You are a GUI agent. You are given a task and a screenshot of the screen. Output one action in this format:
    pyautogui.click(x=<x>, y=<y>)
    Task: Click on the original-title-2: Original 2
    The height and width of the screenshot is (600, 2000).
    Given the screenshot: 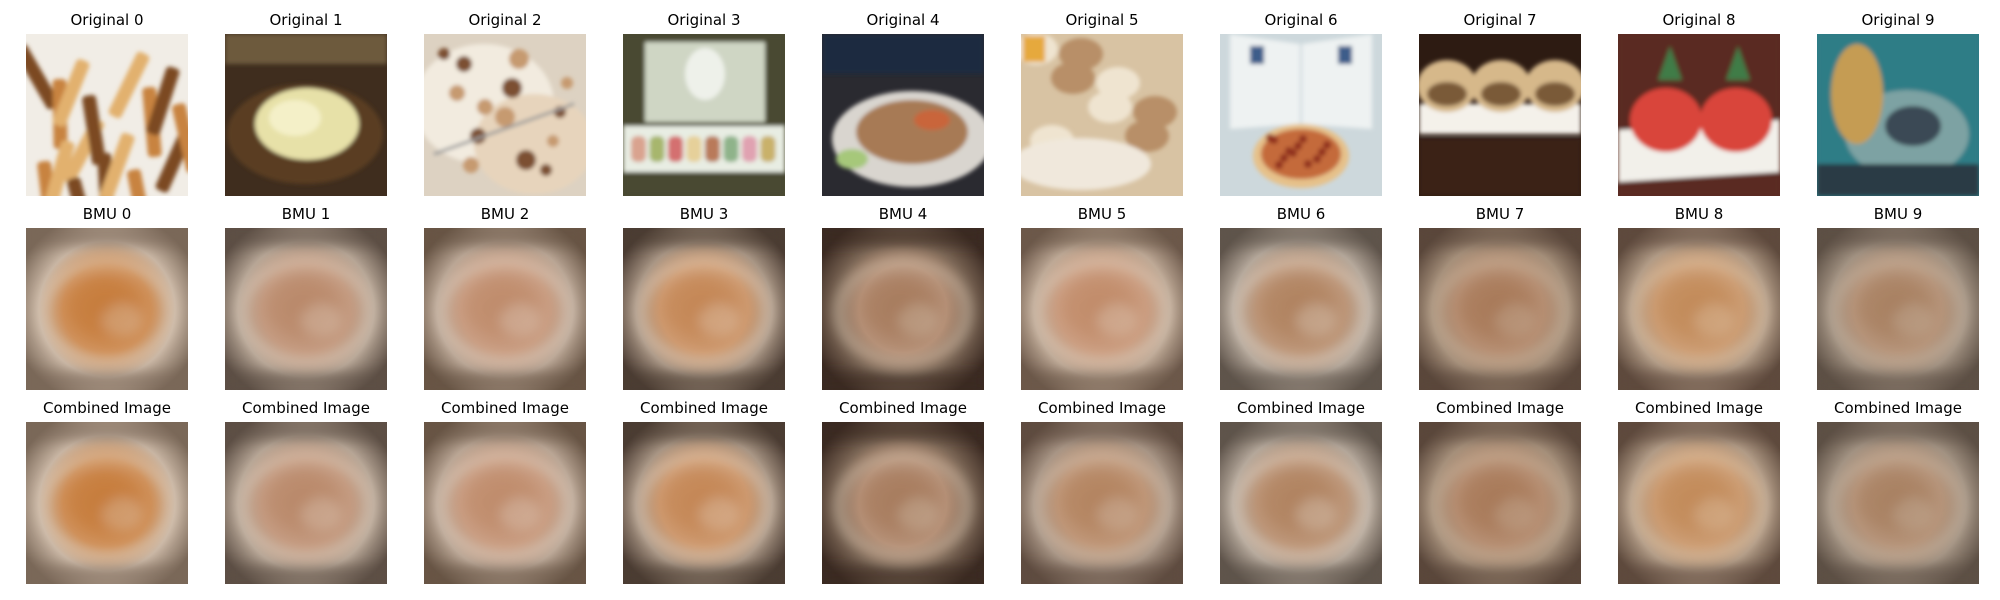 What is the action you would take?
    pyautogui.click(x=505, y=20)
    